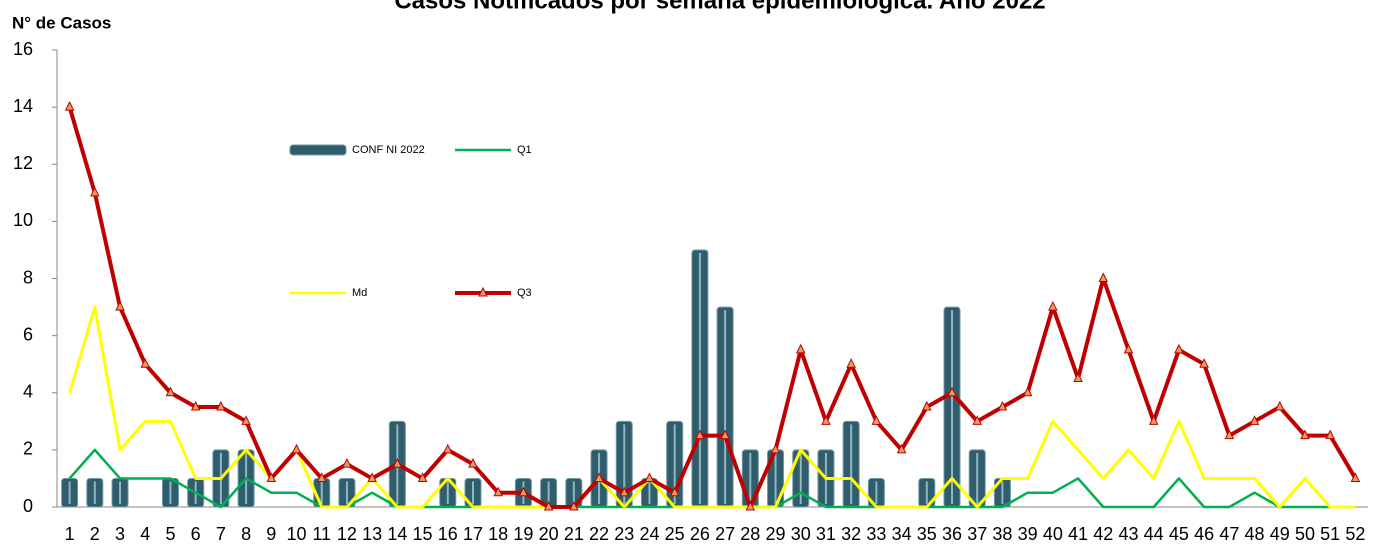 This screenshot has width=1373, height=553. Describe the element at coordinates (145, 534) in the screenshot. I see `x-tick-label: 4` at that location.